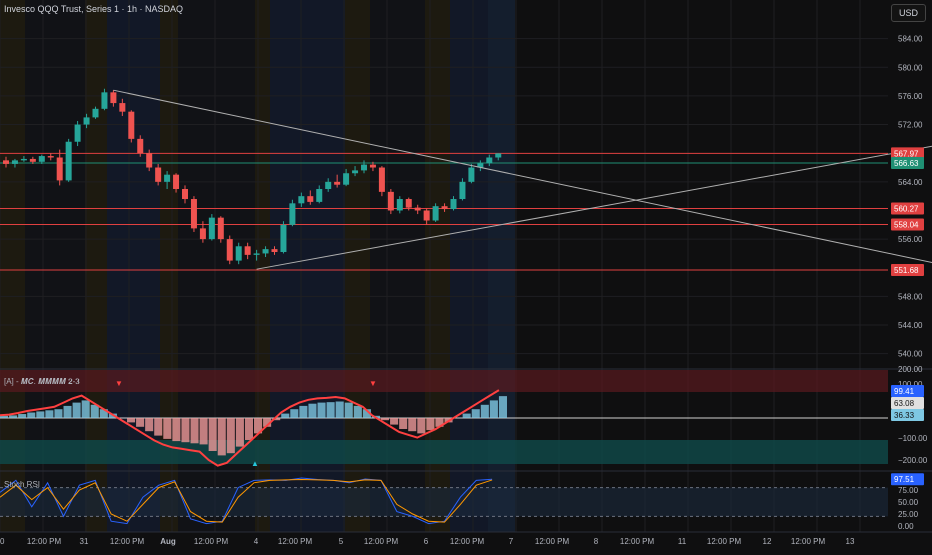  Describe the element at coordinates (596, 541) in the screenshot. I see `time-axis-label: 8` at that location.